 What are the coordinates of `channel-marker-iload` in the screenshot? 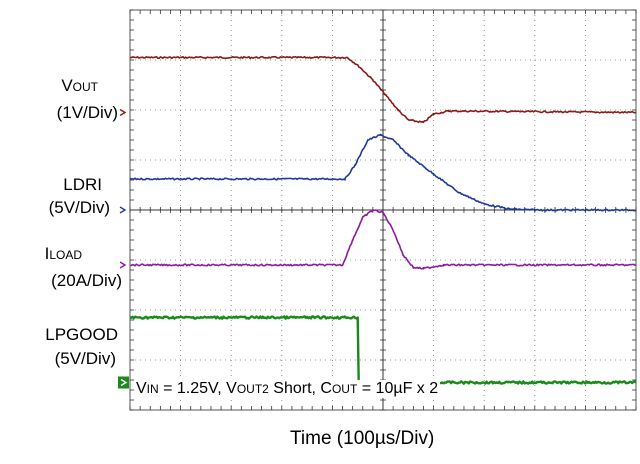 It's located at (123, 265).